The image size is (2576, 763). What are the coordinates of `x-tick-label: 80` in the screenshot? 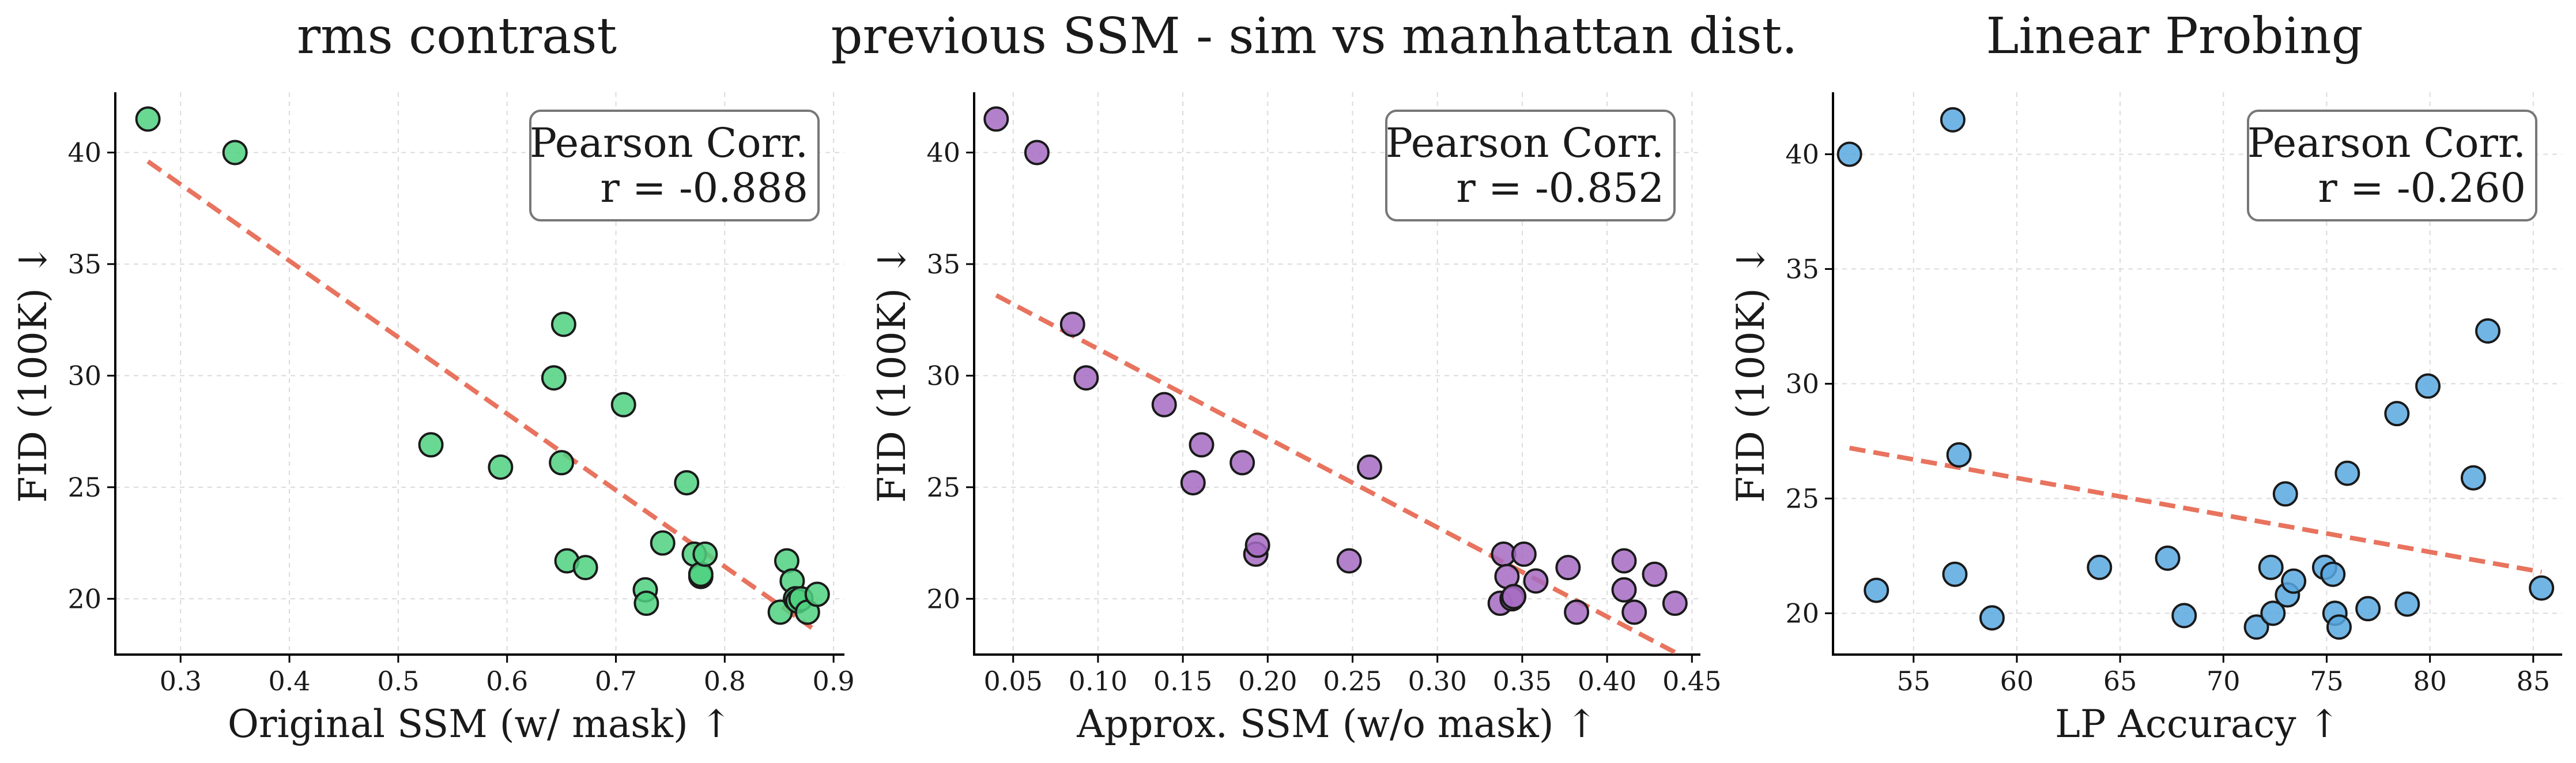 It's located at (2430, 682).